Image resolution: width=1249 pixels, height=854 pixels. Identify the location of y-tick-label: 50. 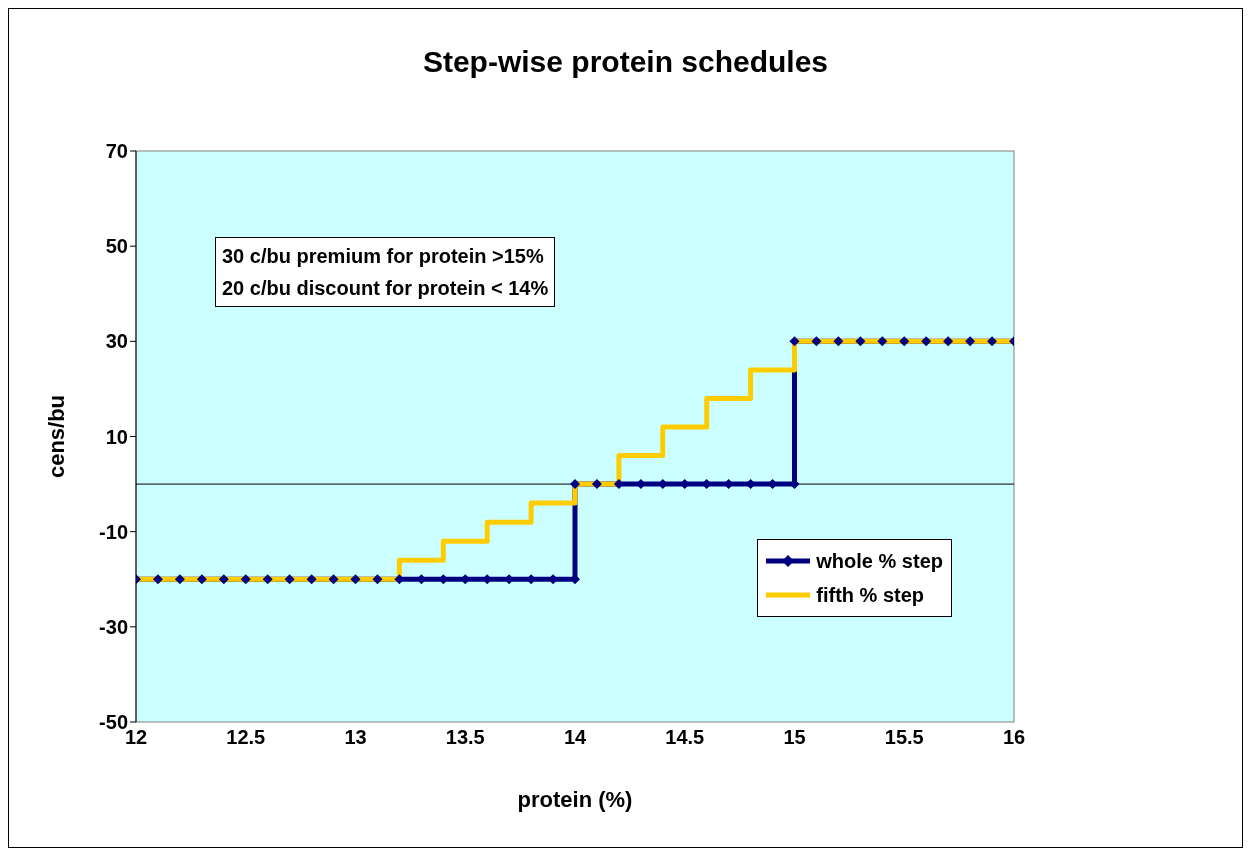
(116, 246).